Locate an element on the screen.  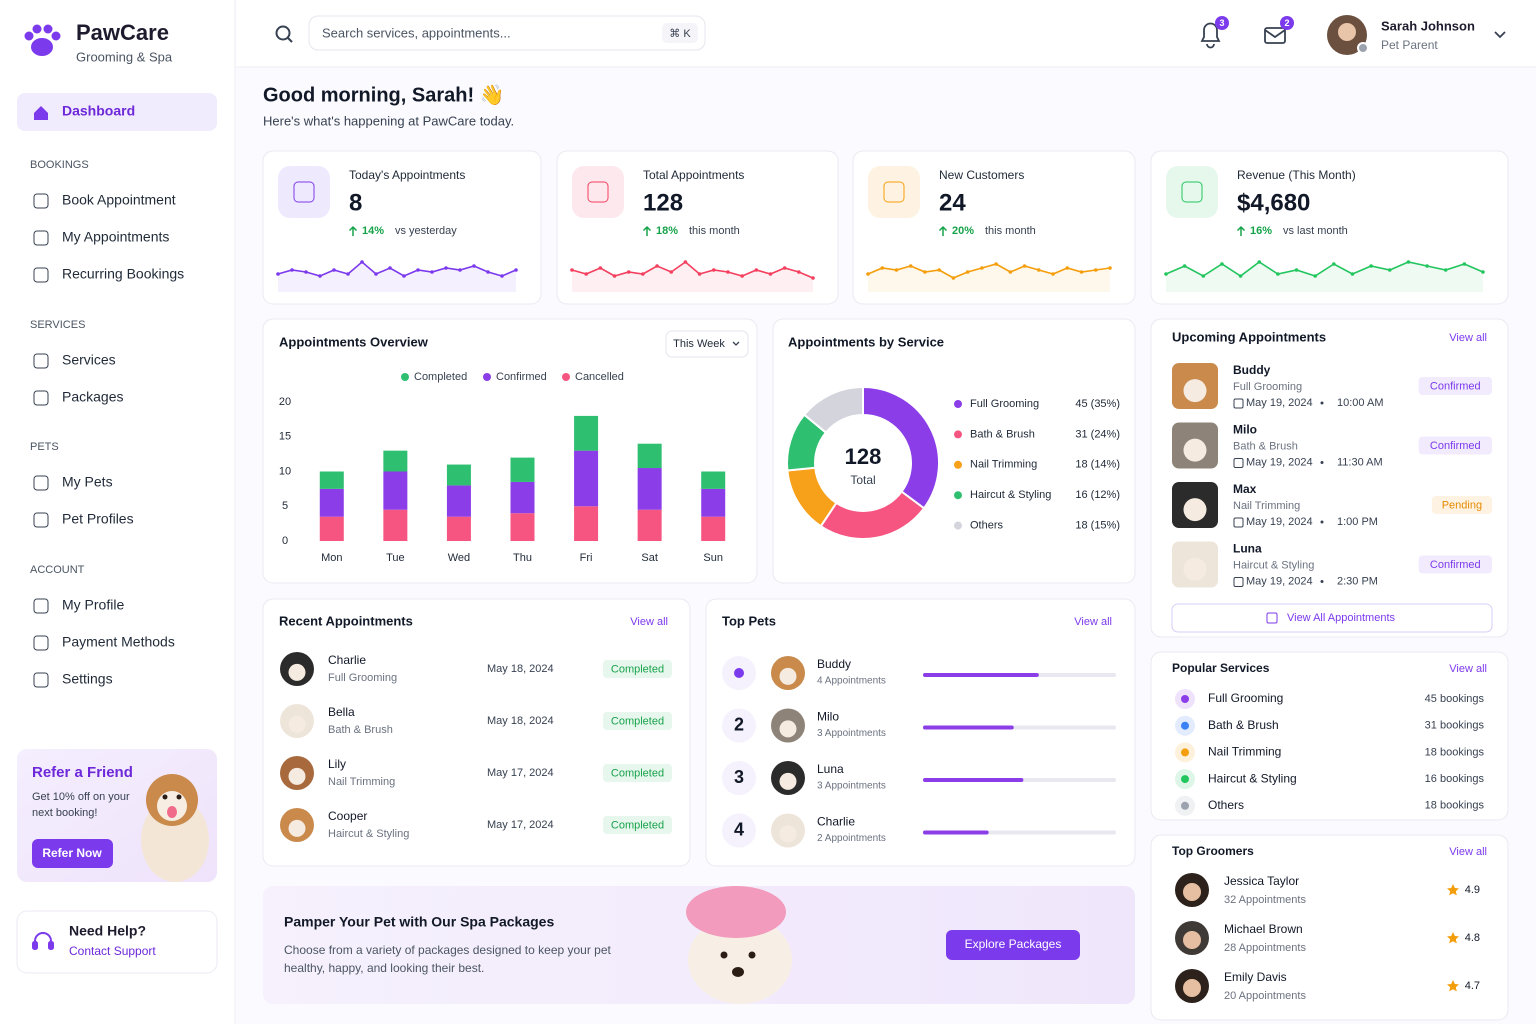
mail-icon is located at coordinates (1275, 35).